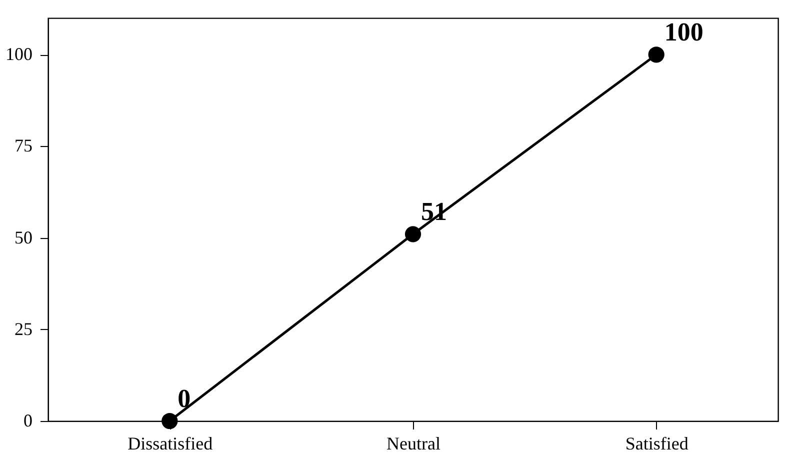 The image size is (803, 458). Describe the element at coordinates (23, 237) in the screenshot. I see `y-tick-label: 50` at that location.